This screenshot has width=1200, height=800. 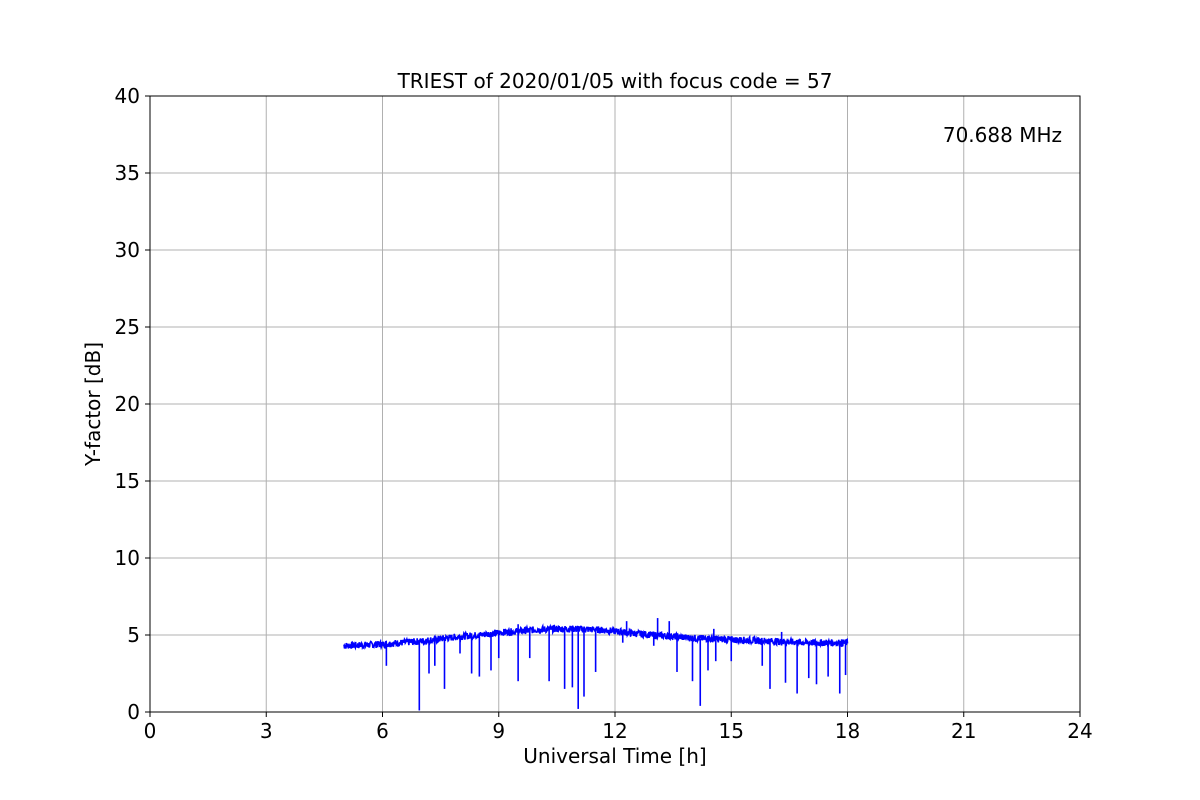 I want to click on x-axis-ticks: 0 3 6 9 12 15 18 21 24, so click(x=618, y=727).